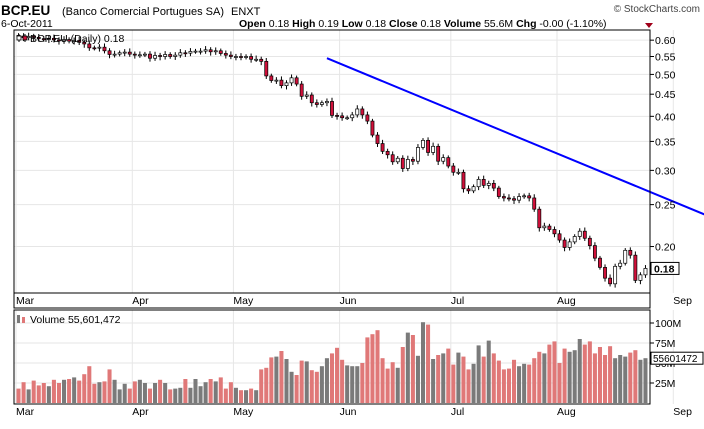  I want to click on volume-last-value-label: 55601472, so click(675, 359).